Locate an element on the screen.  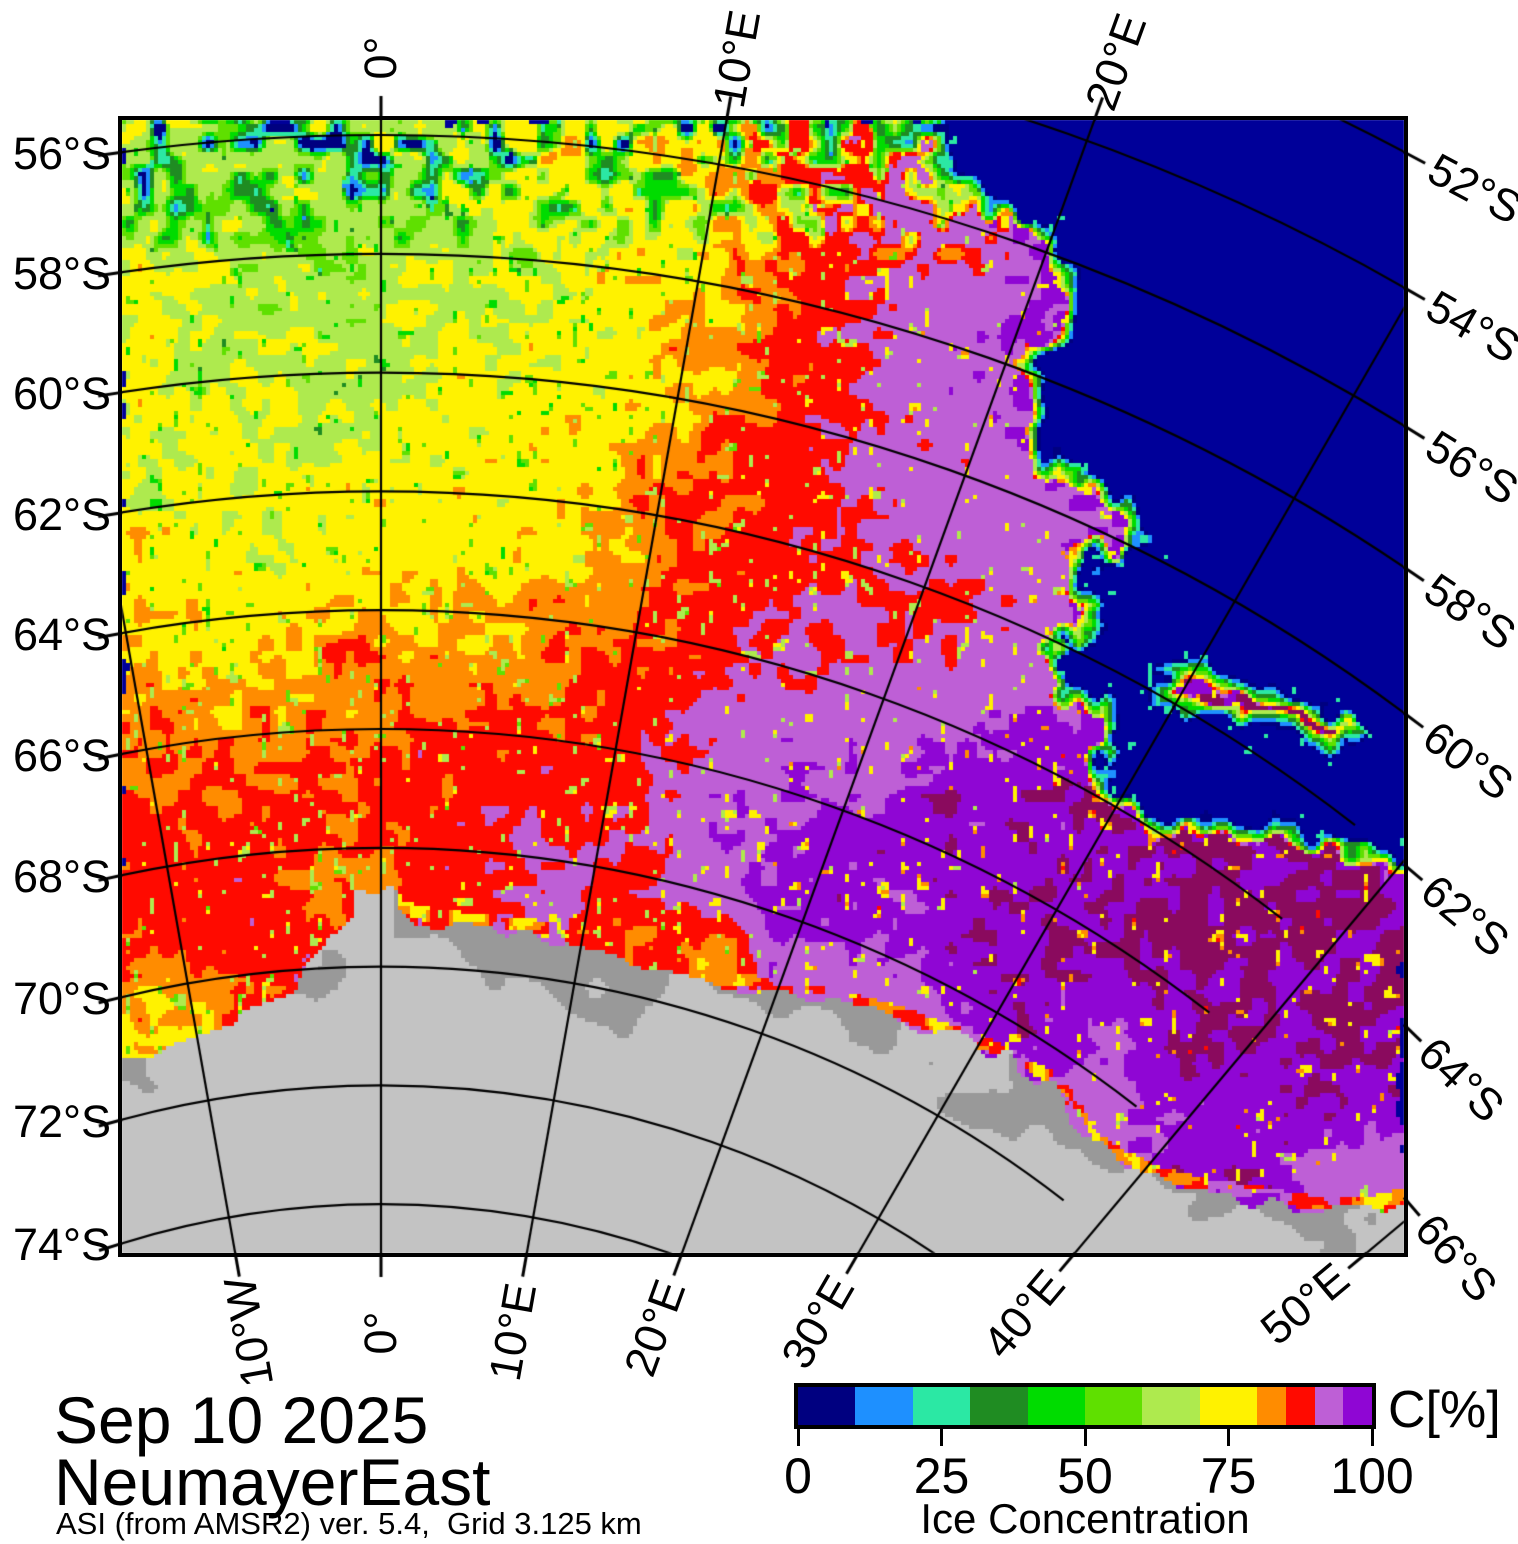
colorbar-unit-label: C[%] is located at coordinates (1444, 1410).